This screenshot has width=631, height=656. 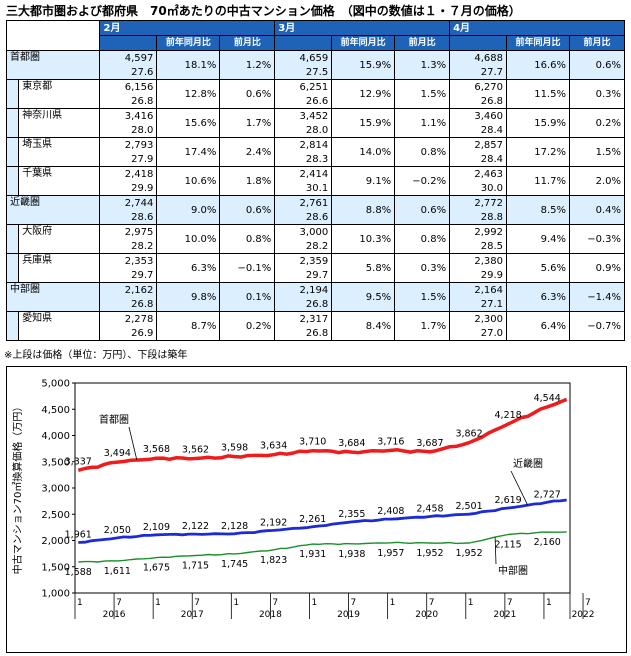 What do you see at coordinates (468, 506) in the screenshot?
I see `data-label: 2,501` at bounding box center [468, 506].